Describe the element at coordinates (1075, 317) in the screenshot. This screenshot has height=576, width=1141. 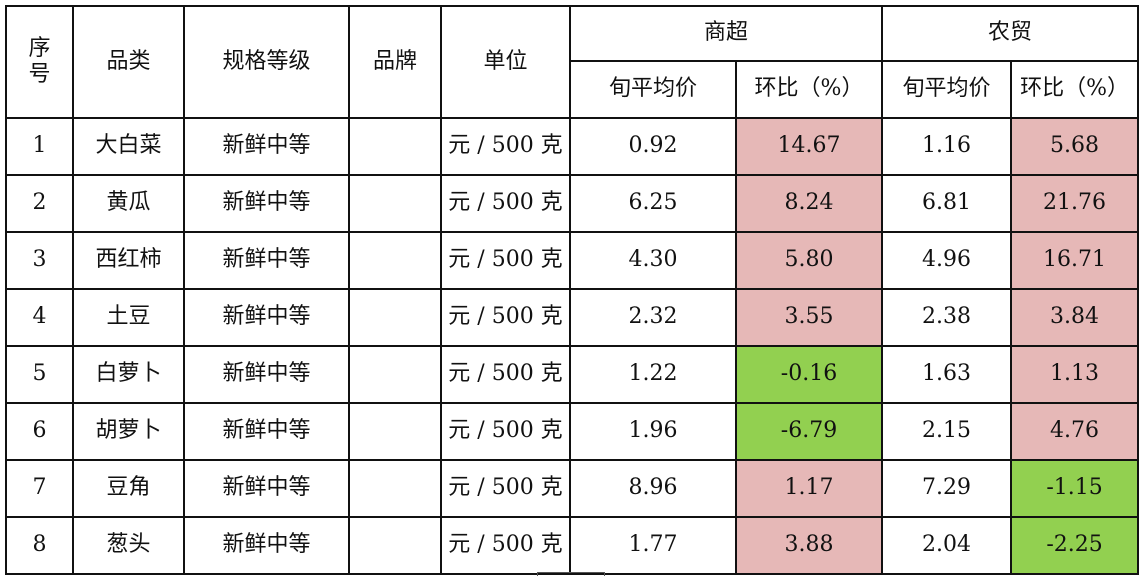
I see `cell-farmers-ratio: 3.84` at that location.